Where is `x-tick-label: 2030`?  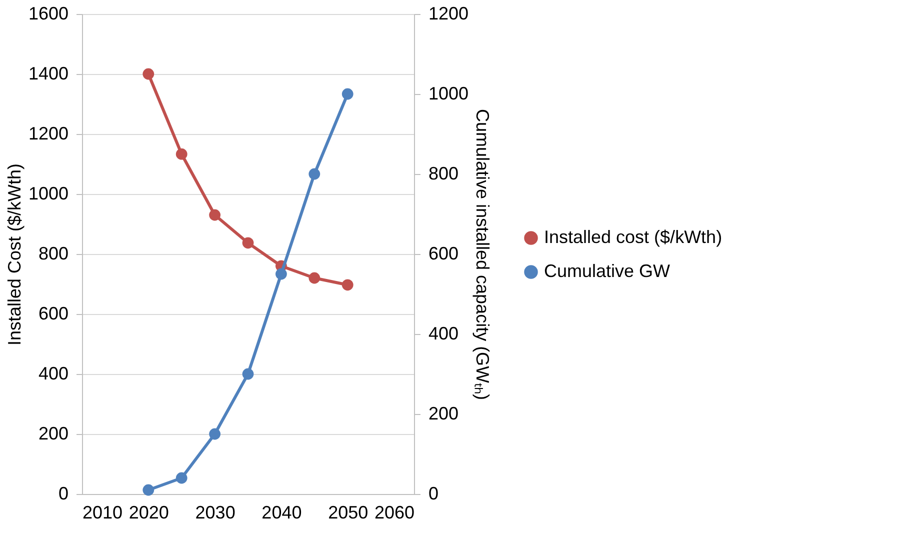
x-tick-label: 2030 is located at coordinates (215, 512).